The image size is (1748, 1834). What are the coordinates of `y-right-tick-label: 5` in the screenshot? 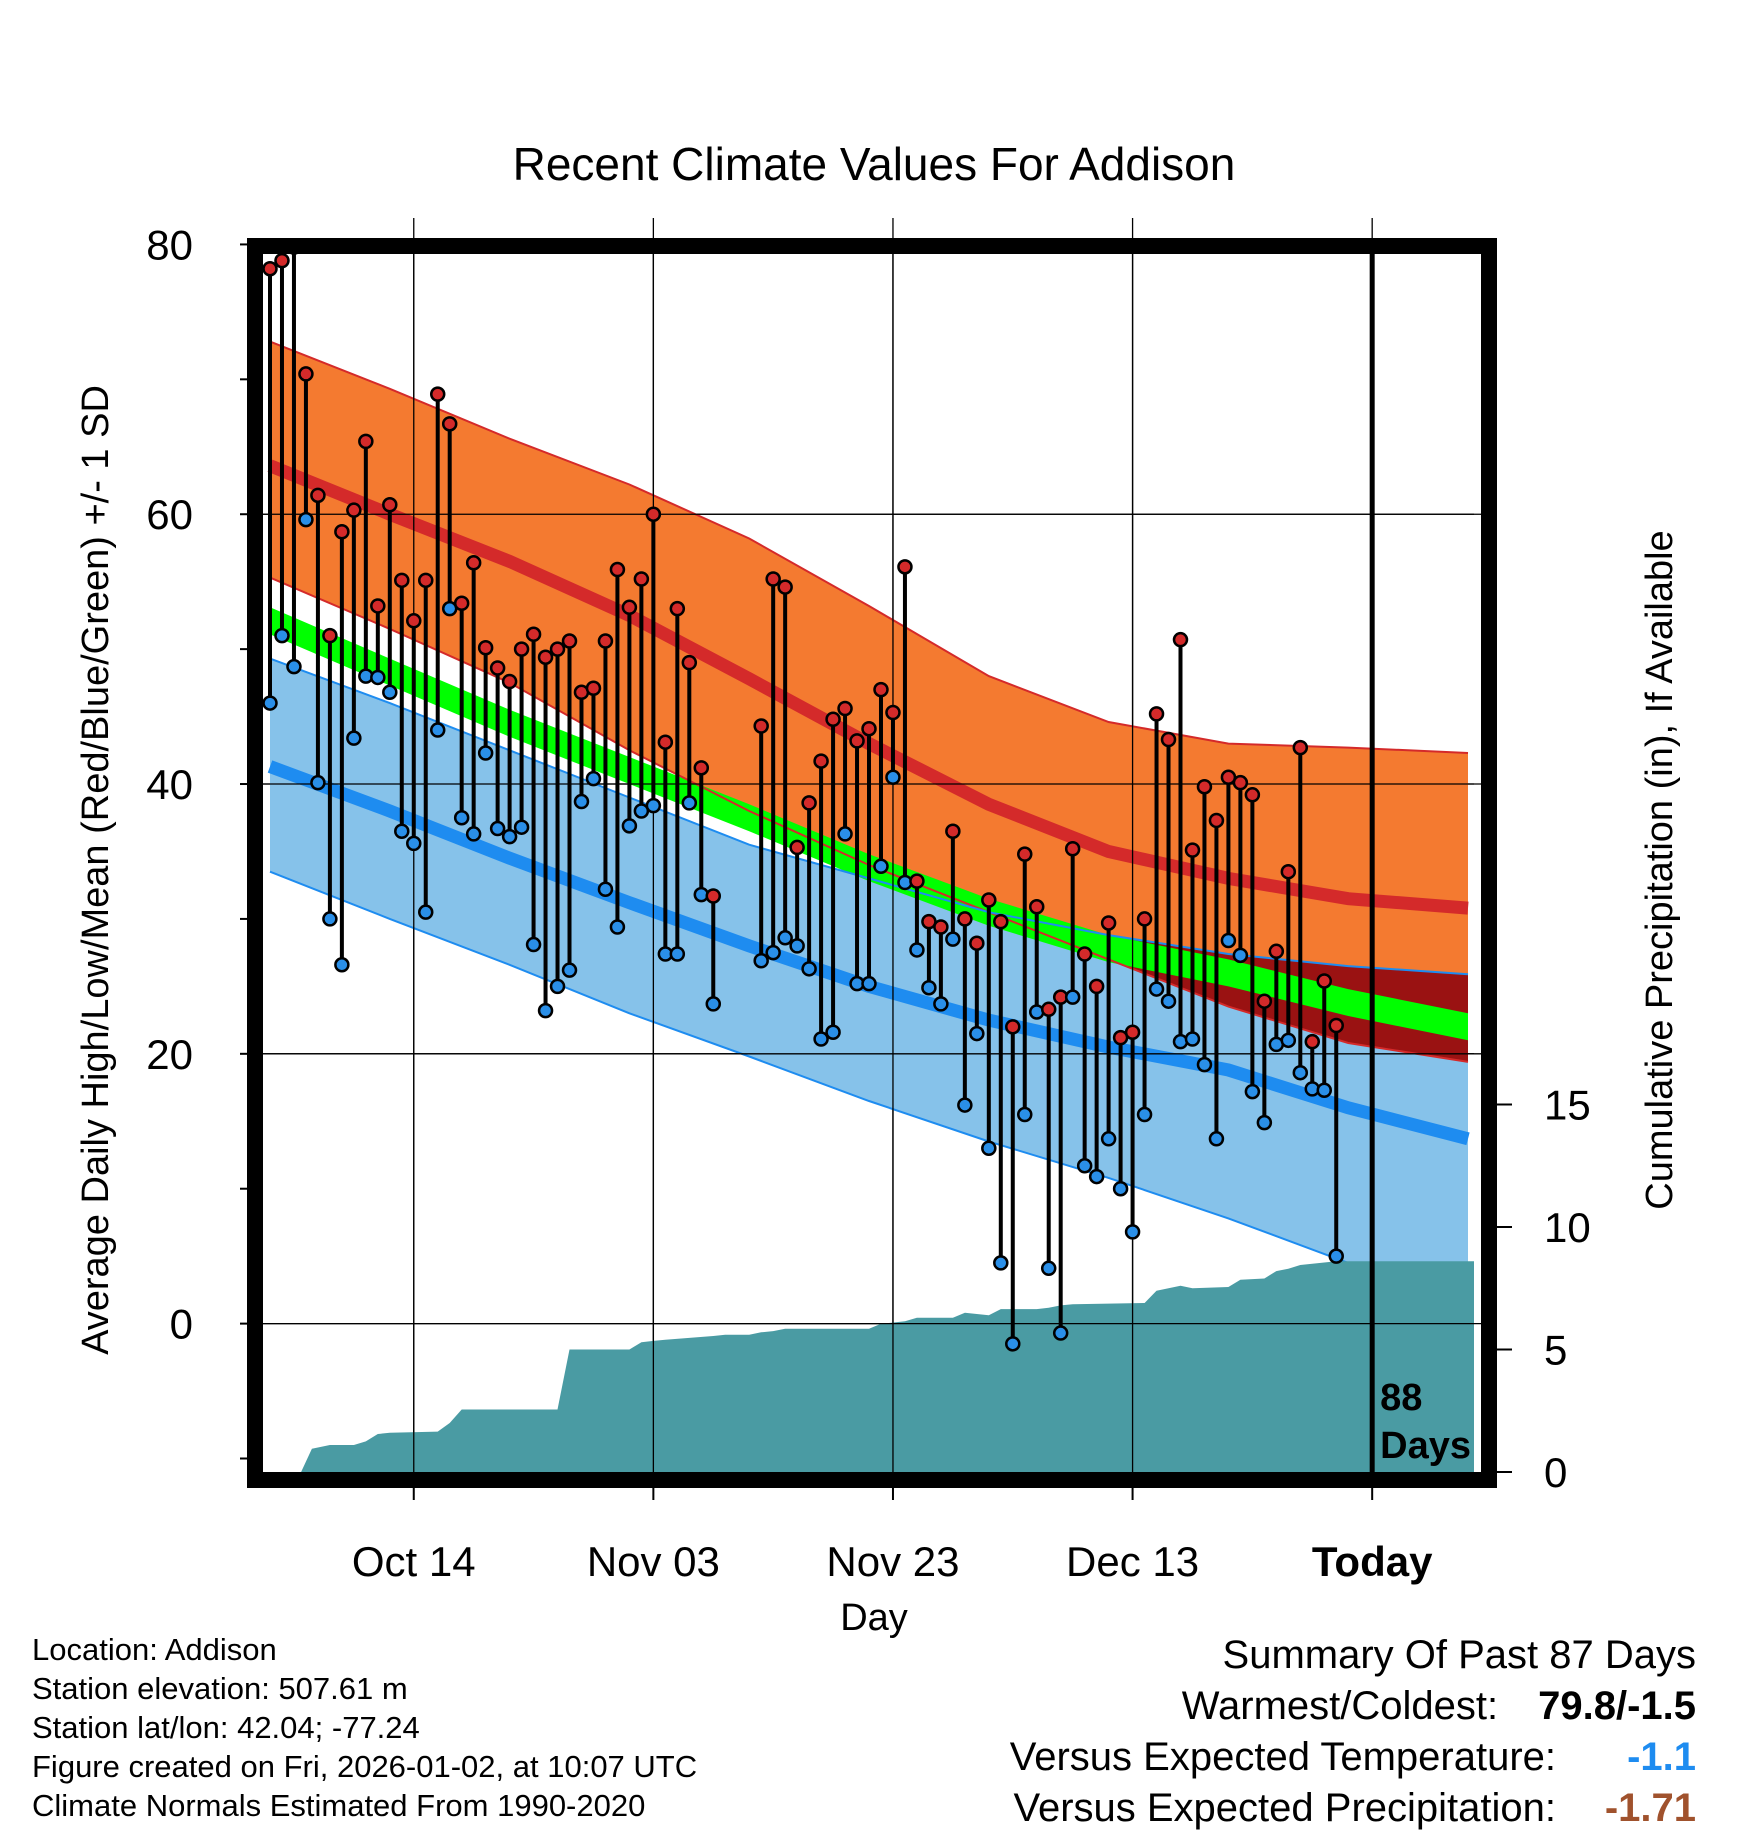 It's located at (1555, 1350).